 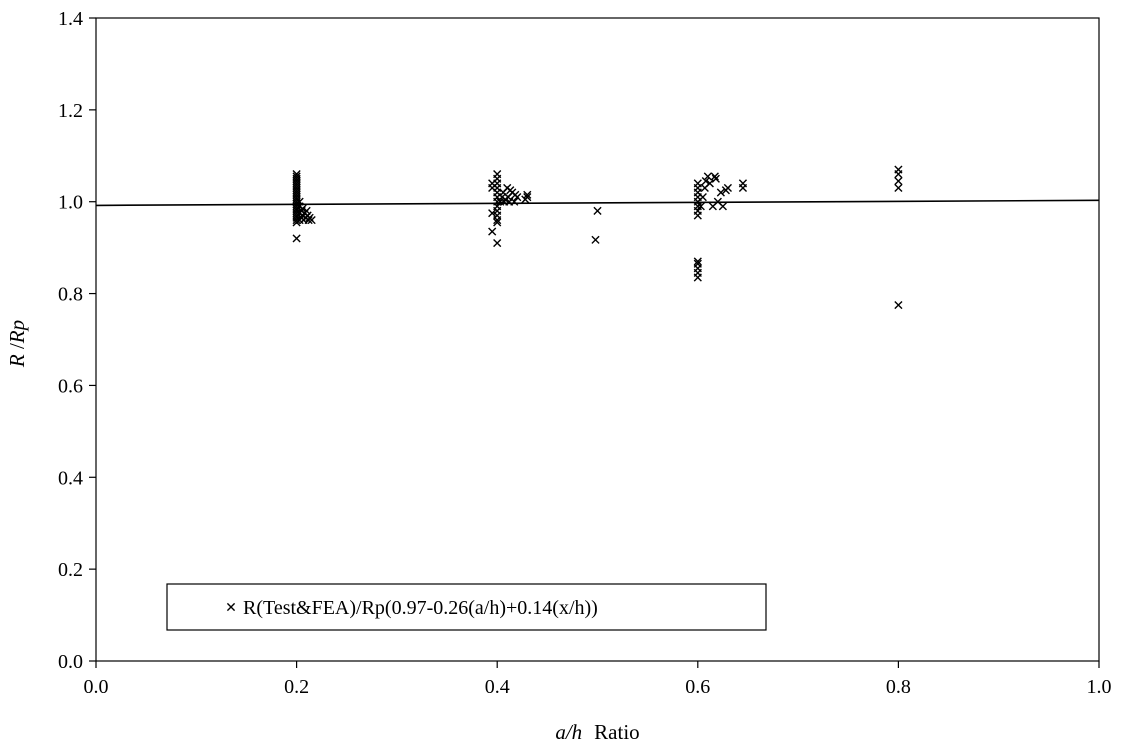 What do you see at coordinates (70, 203) in the screenshot?
I see `y-tick-label: 1.0` at bounding box center [70, 203].